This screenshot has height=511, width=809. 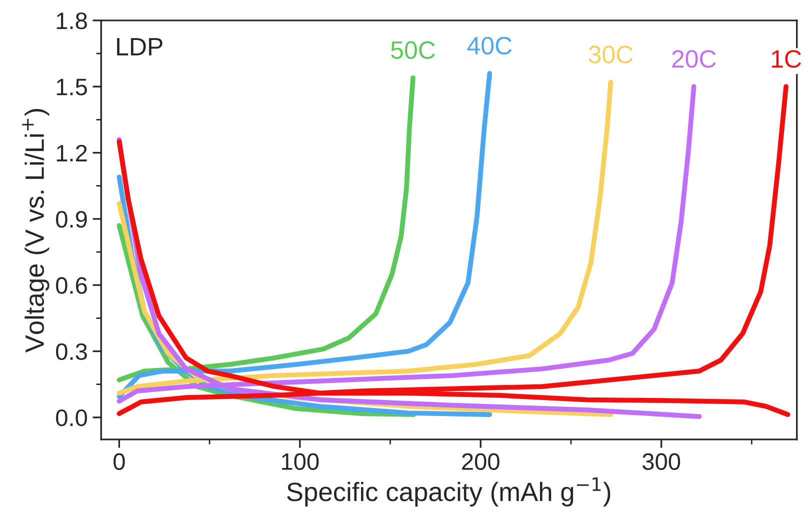 What do you see at coordinates (448, 491) in the screenshot?
I see `x-axis-title: Specific capacity (mAh g$^{−1}$)` at bounding box center [448, 491].